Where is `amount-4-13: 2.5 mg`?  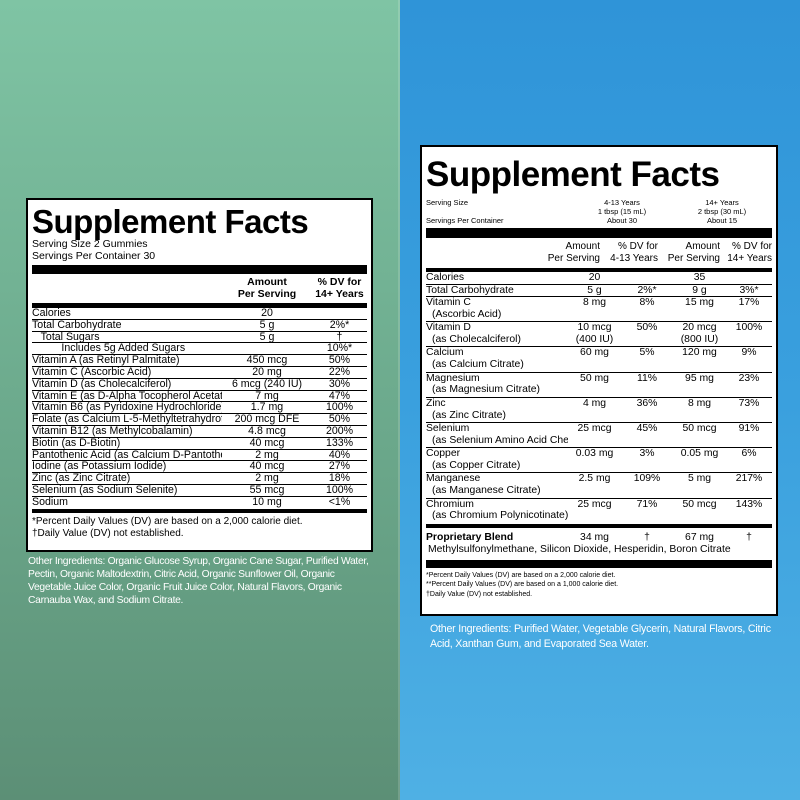 amount-4-13: 2.5 mg is located at coordinates (594, 479).